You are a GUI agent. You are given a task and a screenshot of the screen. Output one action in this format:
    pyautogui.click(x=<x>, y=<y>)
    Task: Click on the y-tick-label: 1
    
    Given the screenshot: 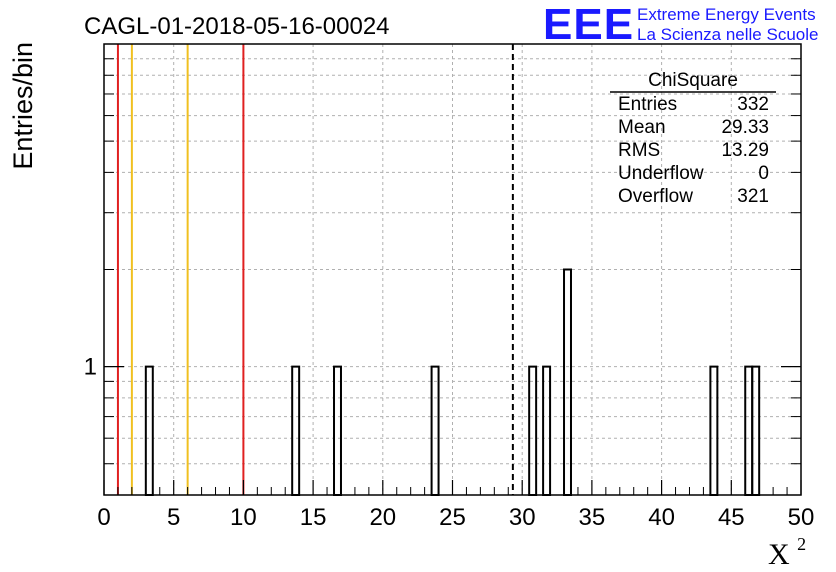 What is the action you would take?
    pyautogui.click(x=90, y=367)
    